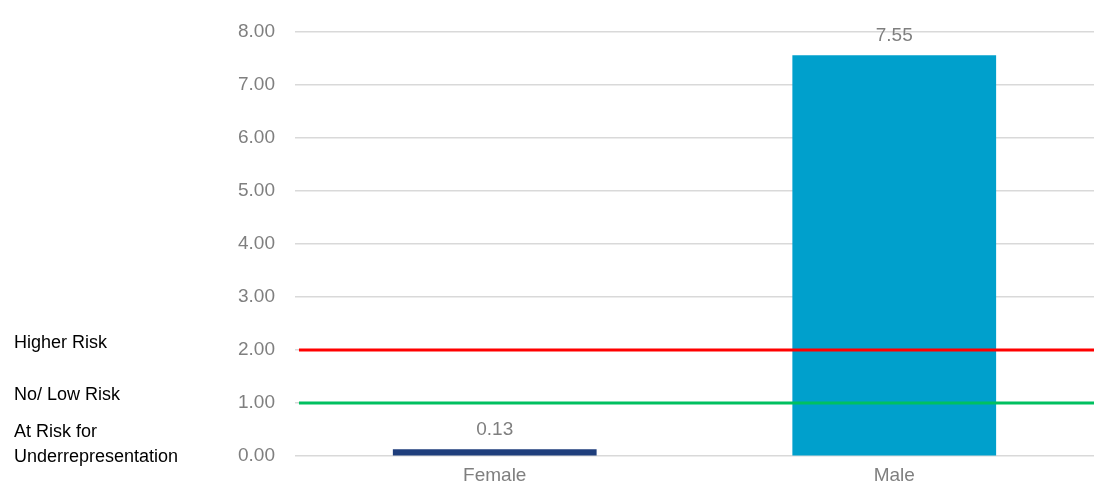 Image resolution: width=1094 pixels, height=495 pixels. Describe the element at coordinates (495, 474) in the screenshot. I see `x-tick-label: Female` at that location.